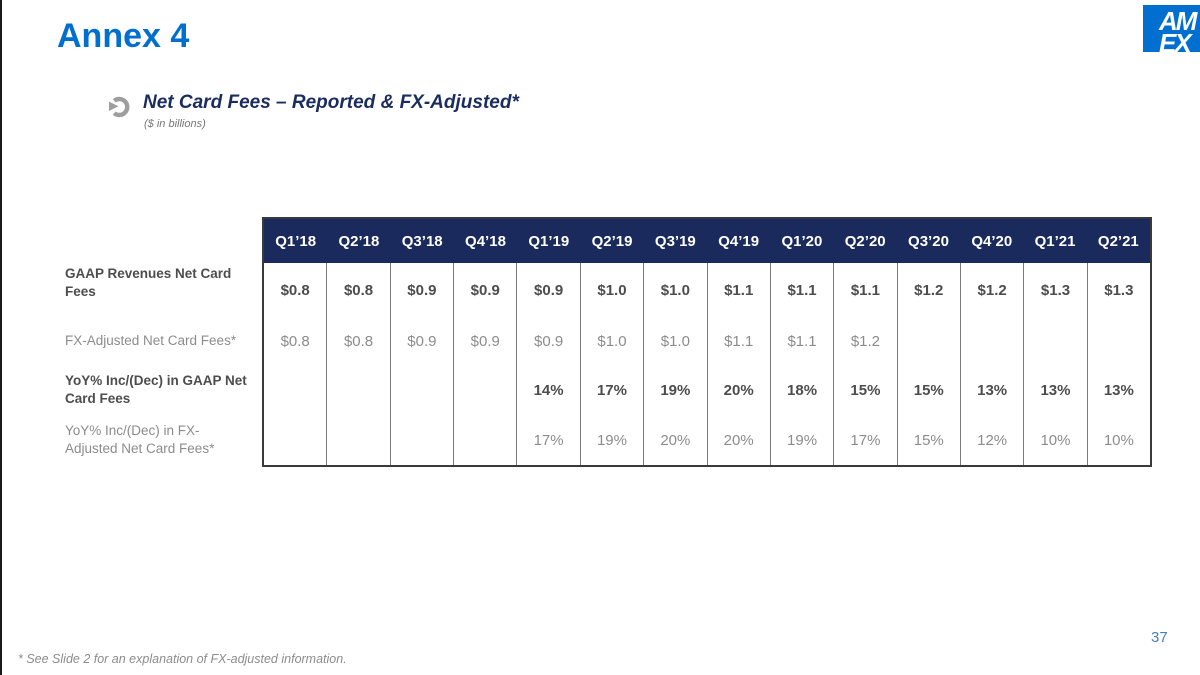 The height and width of the screenshot is (675, 1200). I want to click on page-title: Annex 4, so click(123, 36).